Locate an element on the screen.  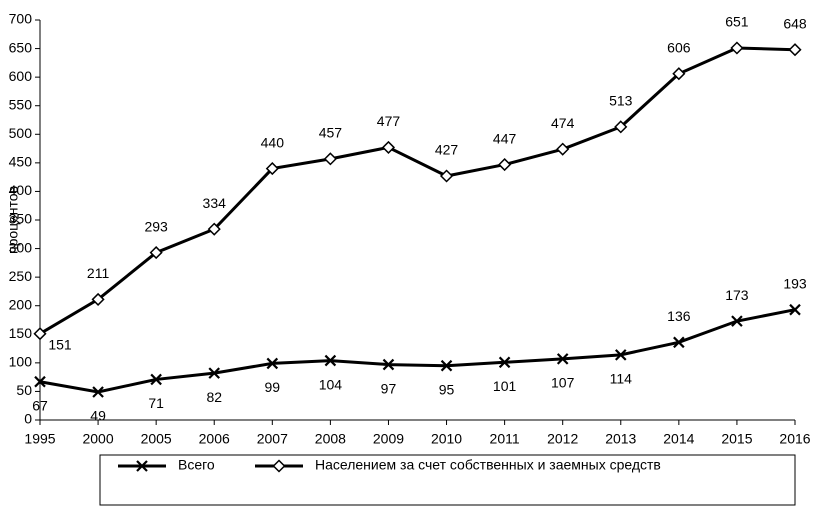
y-tick-label: 150 is located at coordinates (21, 333).